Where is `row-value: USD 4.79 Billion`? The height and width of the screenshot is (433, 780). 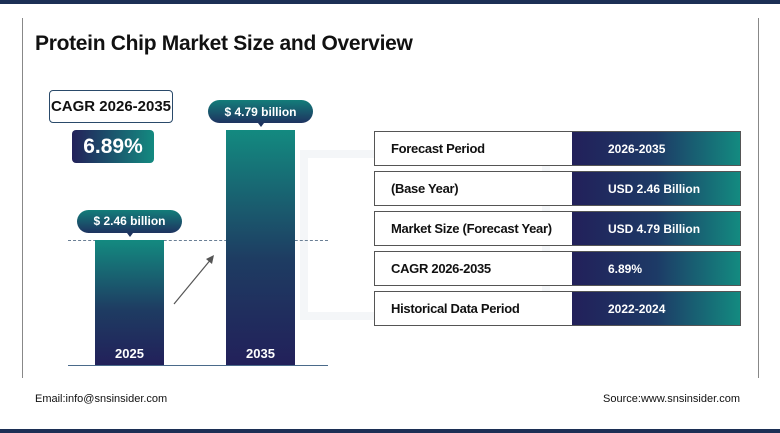 row-value: USD 4.79 Billion is located at coordinates (656, 228).